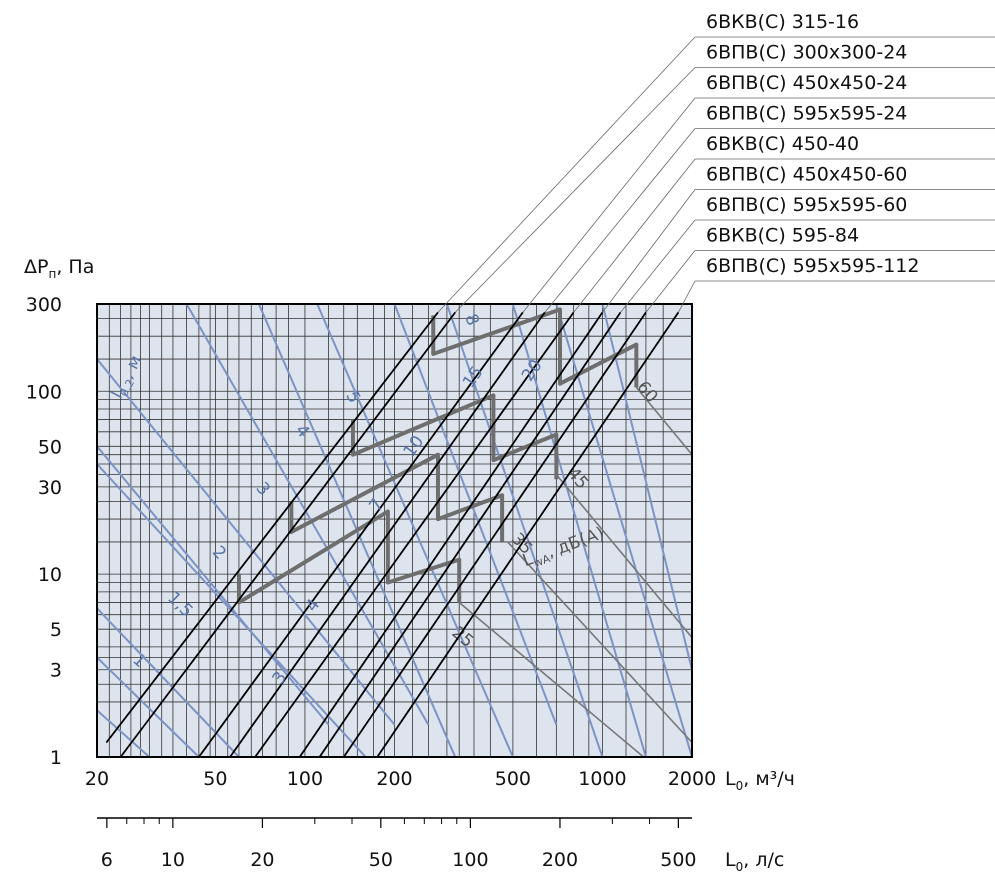 The image size is (995, 892). I want to click on legend-entry: 6ВПВ(С) 595х595-60, so click(806, 205).